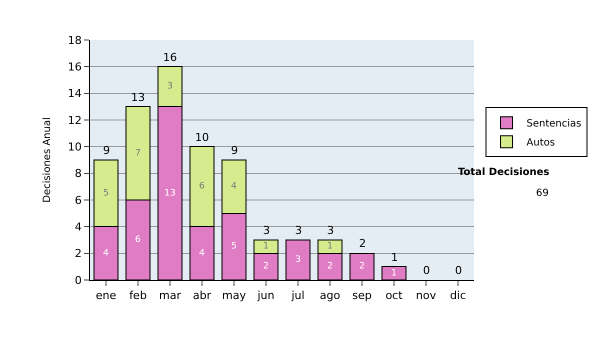 This screenshot has width=600, height=340. Describe the element at coordinates (170, 193) in the screenshot. I see `data-label: 13` at that location.